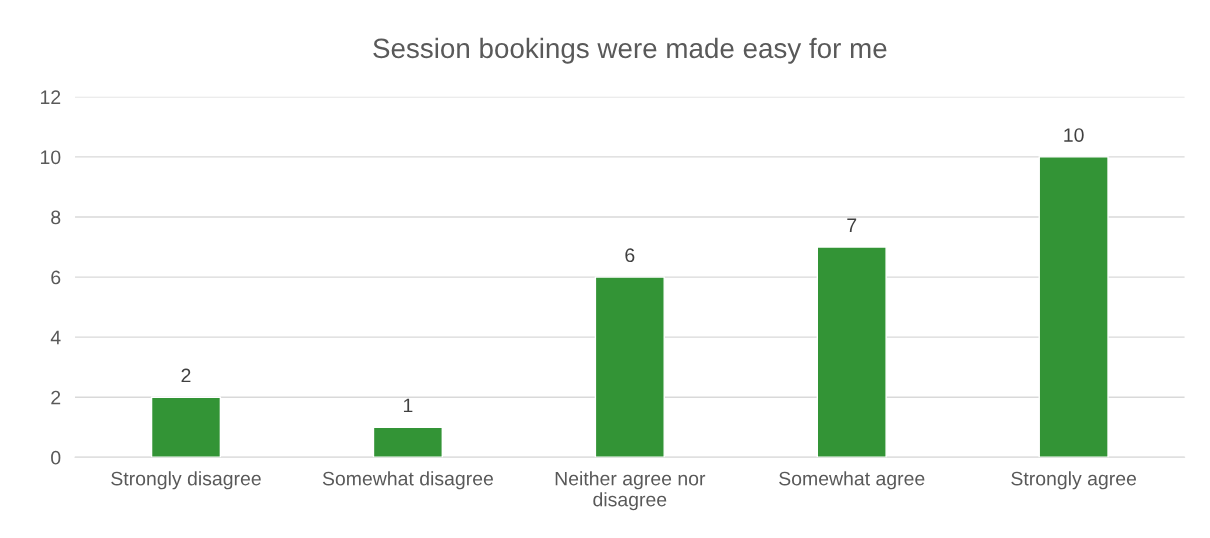 The width and height of the screenshot is (1210, 538). Describe the element at coordinates (56, 277) in the screenshot. I see `y-tick-label: 6` at that location.